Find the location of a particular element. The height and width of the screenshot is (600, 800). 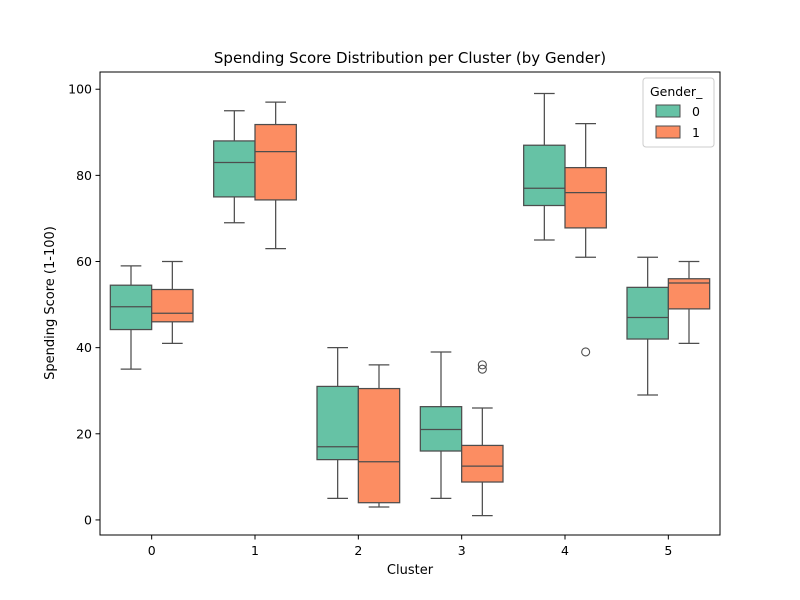

y-axis-label: Spending Score (1-100) is located at coordinates (50, 303).